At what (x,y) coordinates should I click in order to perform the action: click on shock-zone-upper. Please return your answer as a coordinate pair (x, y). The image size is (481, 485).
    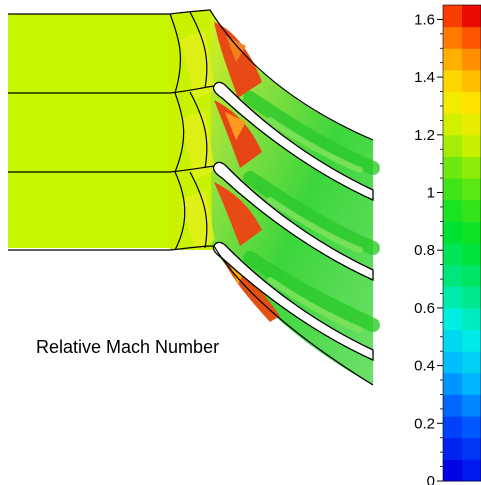
    Looking at the image, I should click on (238, 60).